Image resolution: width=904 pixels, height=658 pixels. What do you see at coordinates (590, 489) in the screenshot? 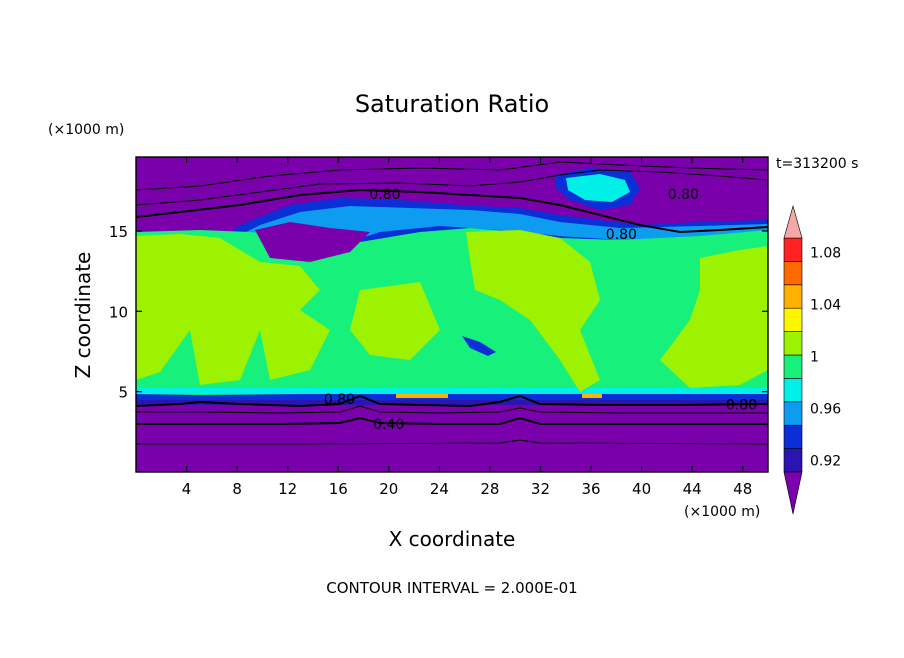
I see `x-tick-label: 36` at bounding box center [590, 489].